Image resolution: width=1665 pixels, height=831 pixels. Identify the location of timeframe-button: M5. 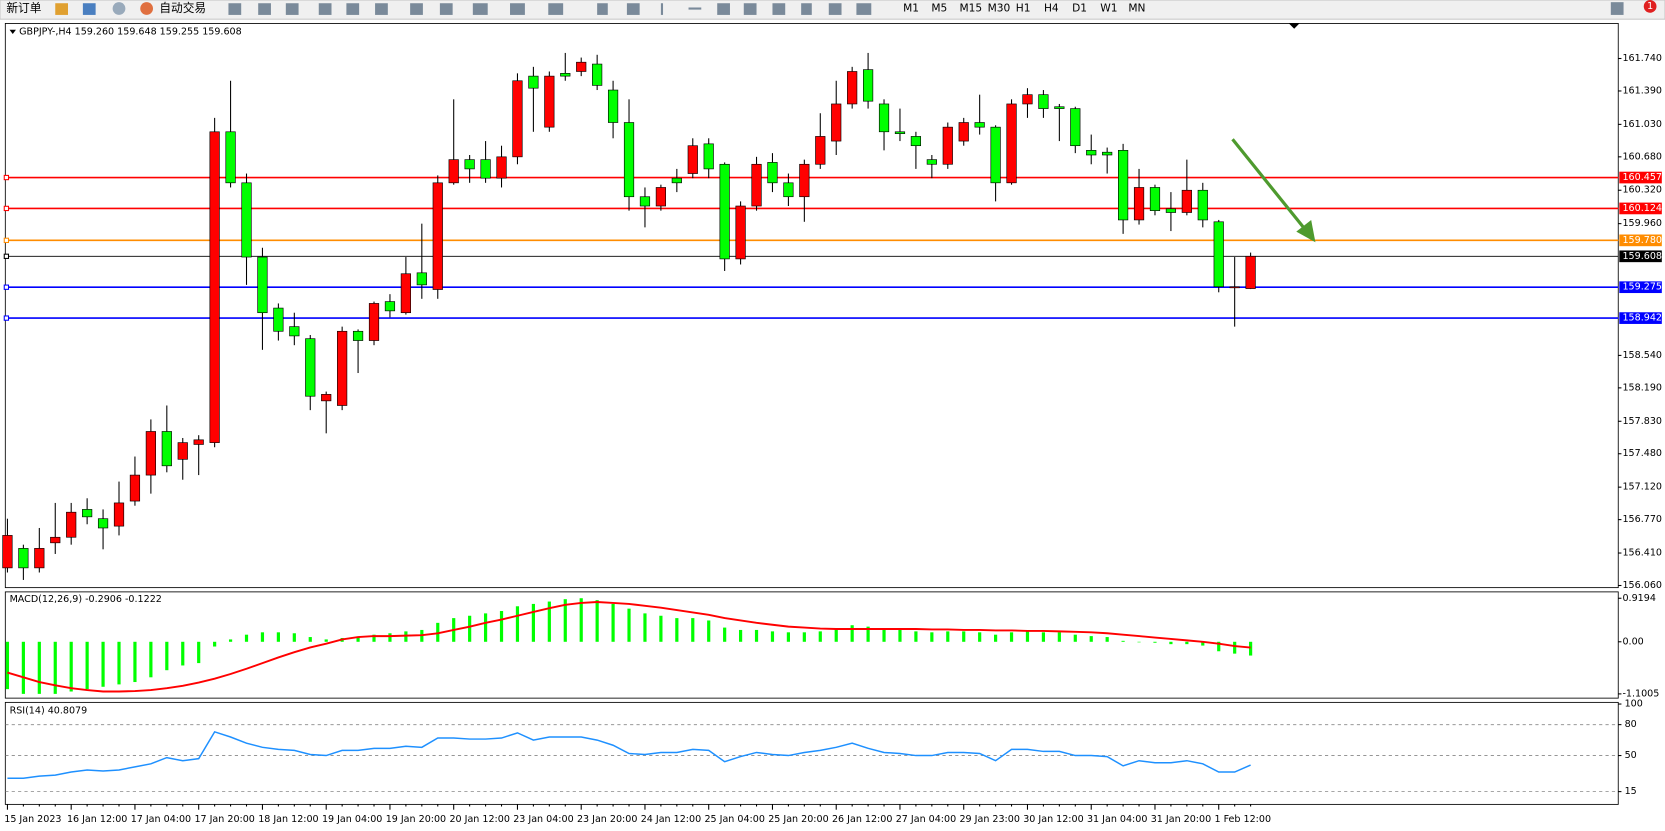
(939, 8).